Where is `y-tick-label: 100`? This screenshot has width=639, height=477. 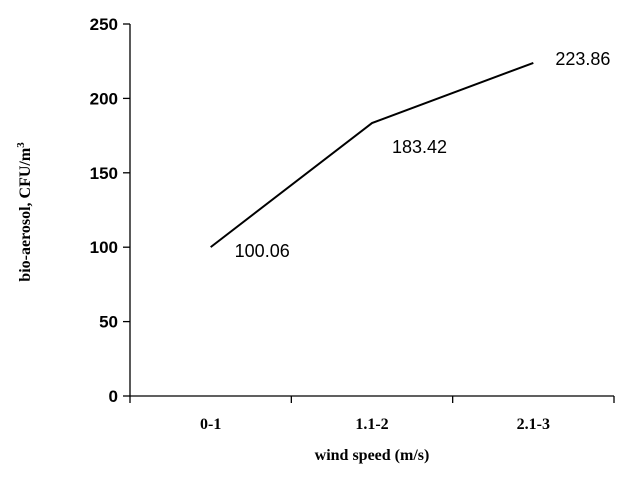 y-tick-label: 100 is located at coordinates (104, 247).